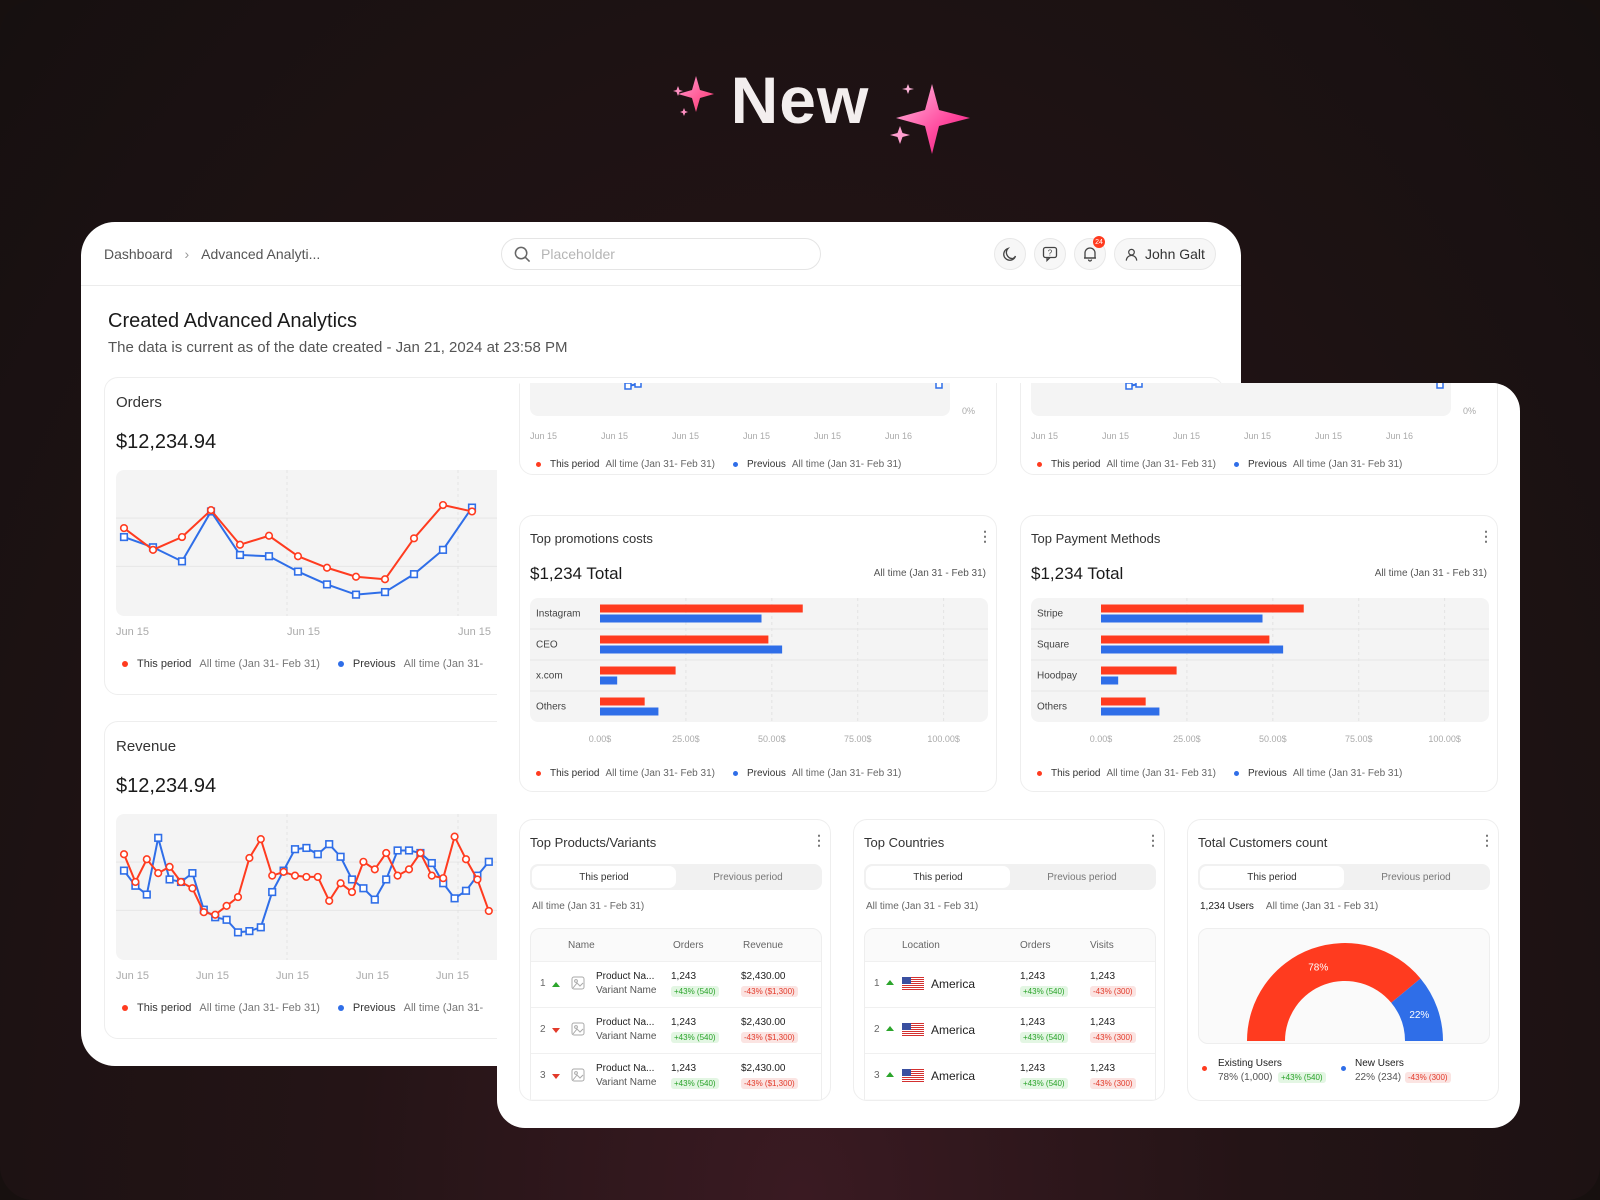 Image resolution: width=1600 pixels, height=1200 pixels. Describe the element at coordinates (930, 119) in the screenshot. I see `sparkle-right-icon` at that location.